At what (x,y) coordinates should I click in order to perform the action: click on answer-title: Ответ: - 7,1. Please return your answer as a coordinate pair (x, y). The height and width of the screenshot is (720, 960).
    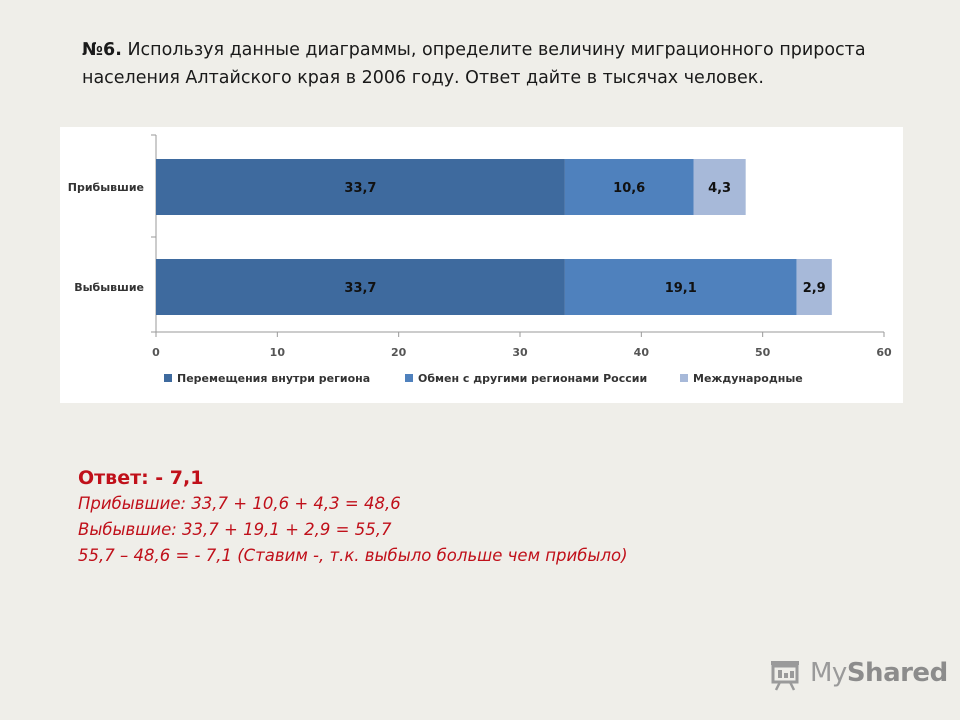
    Looking at the image, I should click on (141, 478).